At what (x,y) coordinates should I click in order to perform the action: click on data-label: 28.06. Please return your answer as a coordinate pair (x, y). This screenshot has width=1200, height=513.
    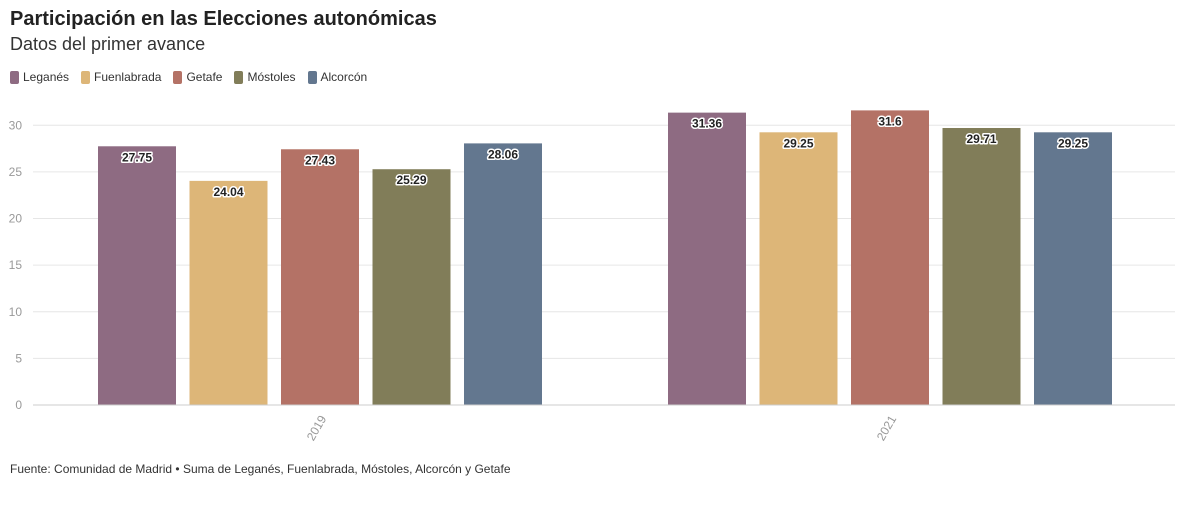
    Looking at the image, I should click on (503, 154).